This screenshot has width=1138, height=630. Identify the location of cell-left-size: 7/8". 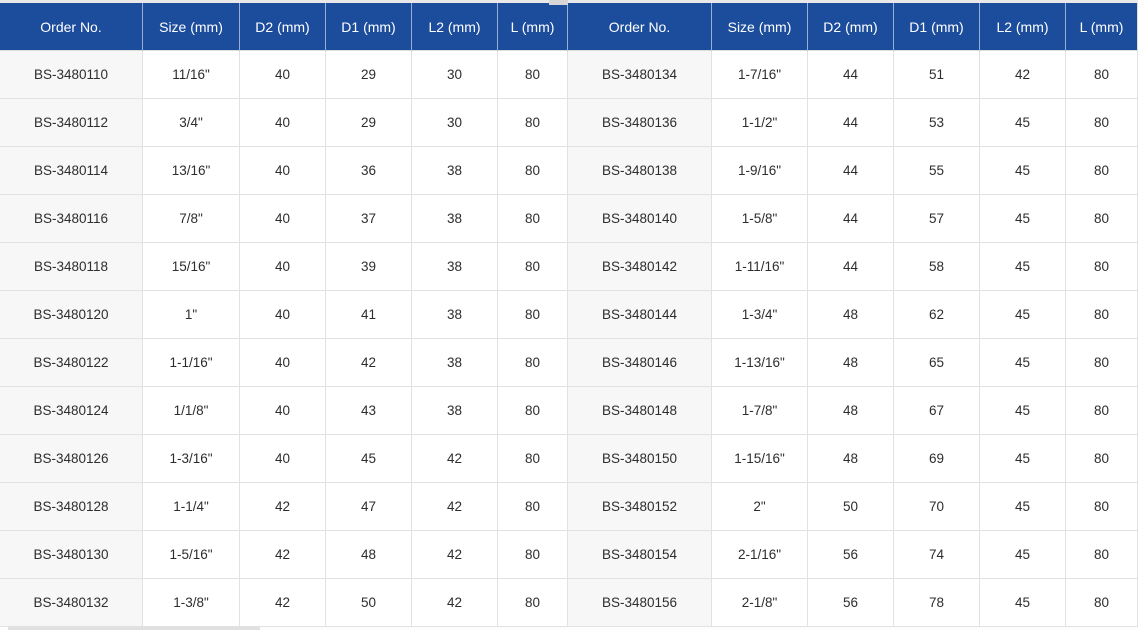
(191, 219).